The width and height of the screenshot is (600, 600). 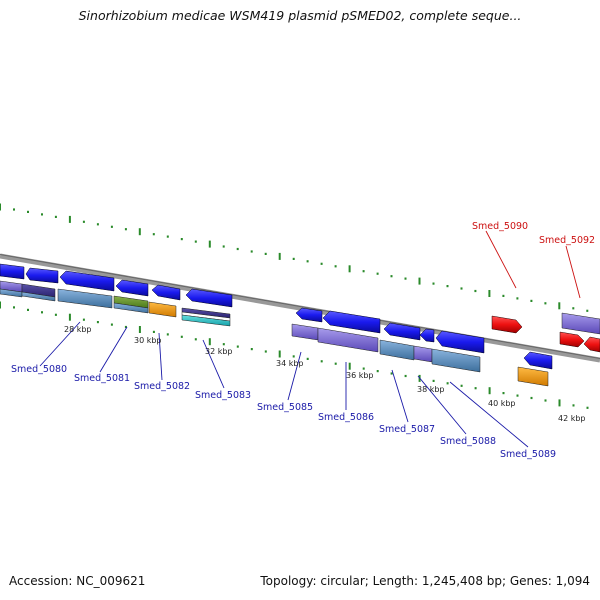 I want to click on accession-text: Accession: NC_009621, so click(x=77, y=581).